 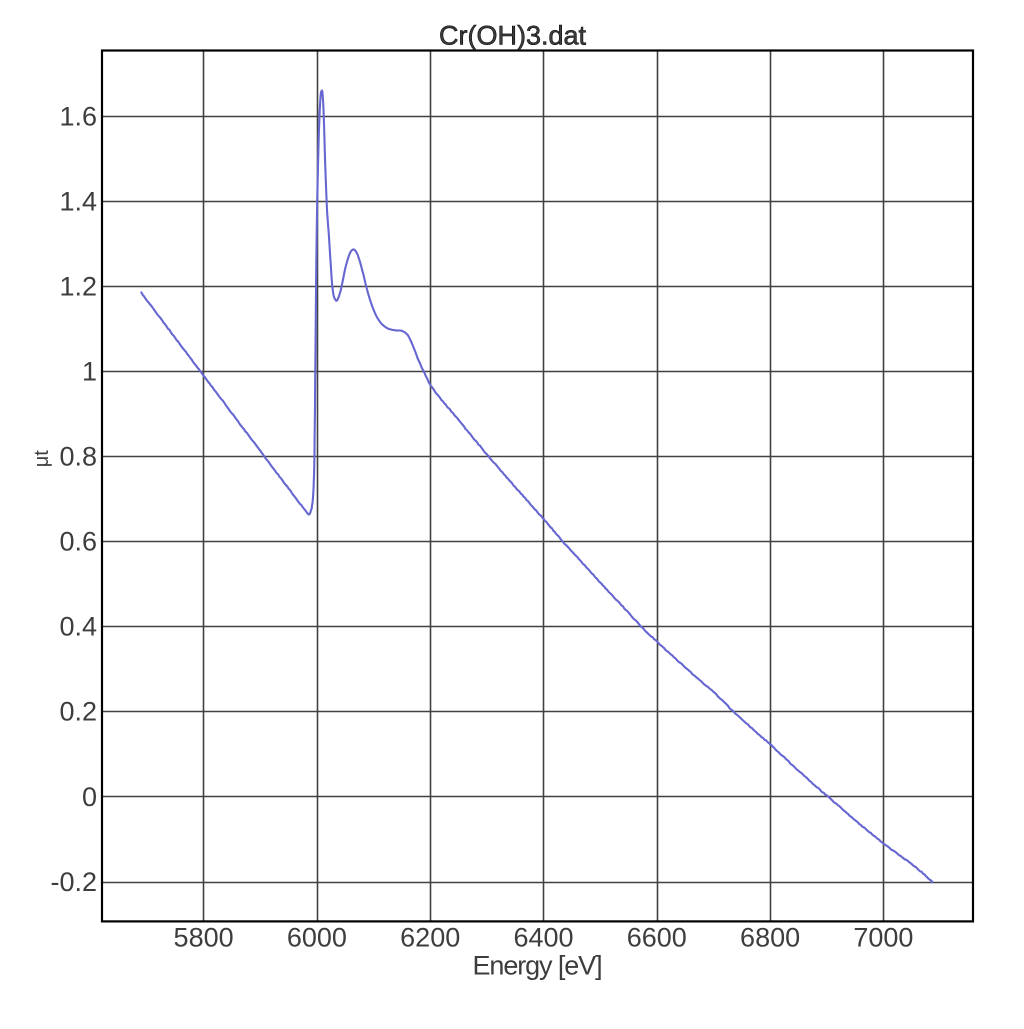 I want to click on svg-text: 6000, so click(x=317, y=937).